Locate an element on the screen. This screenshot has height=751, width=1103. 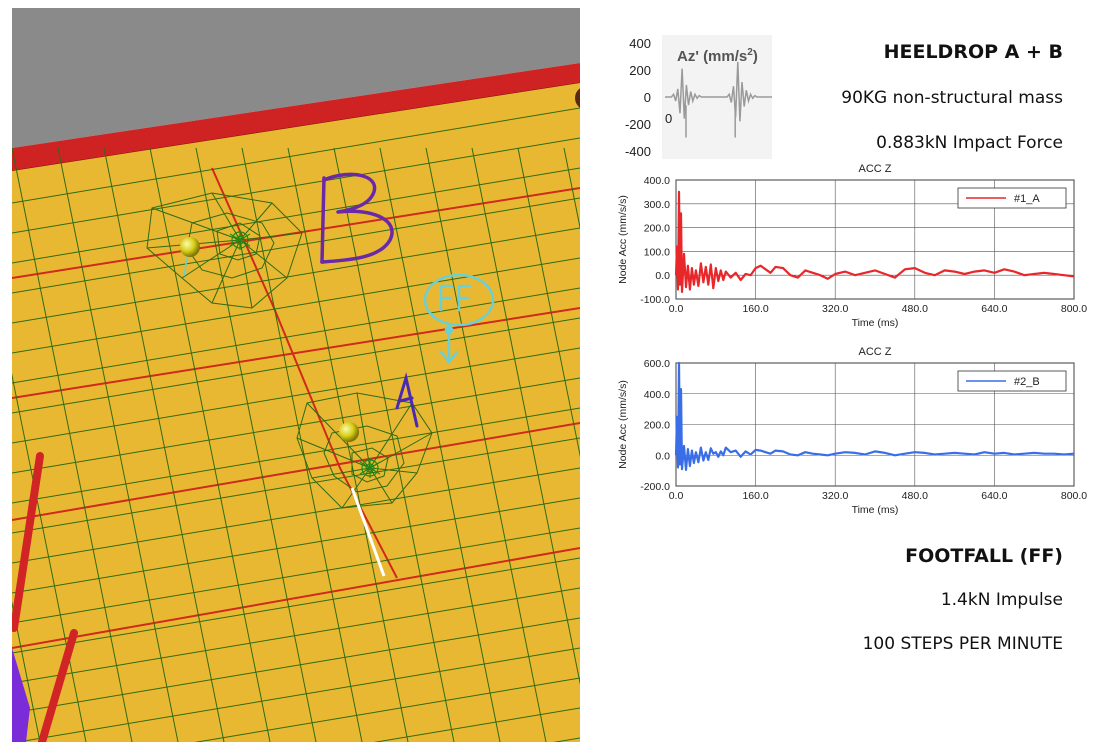
mesh-refinement-a is located at coordinates (364, 450).